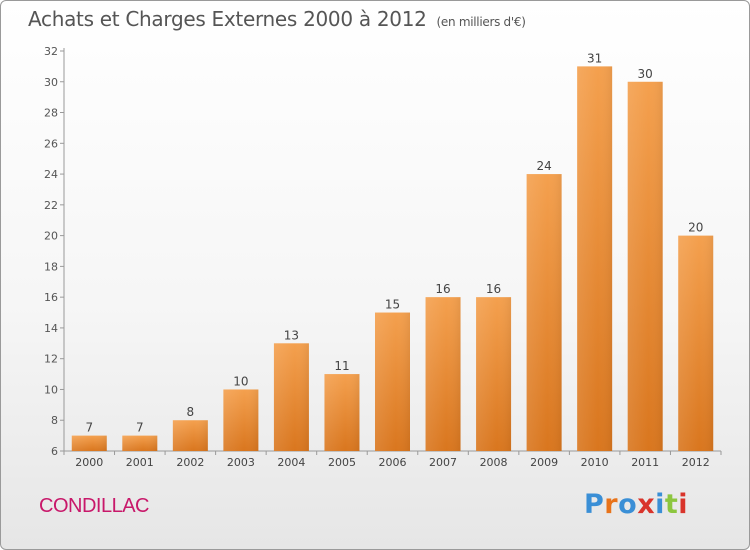 The width and height of the screenshot is (750, 550). What do you see at coordinates (646, 504) in the screenshot?
I see `logo-letter: x` at bounding box center [646, 504].